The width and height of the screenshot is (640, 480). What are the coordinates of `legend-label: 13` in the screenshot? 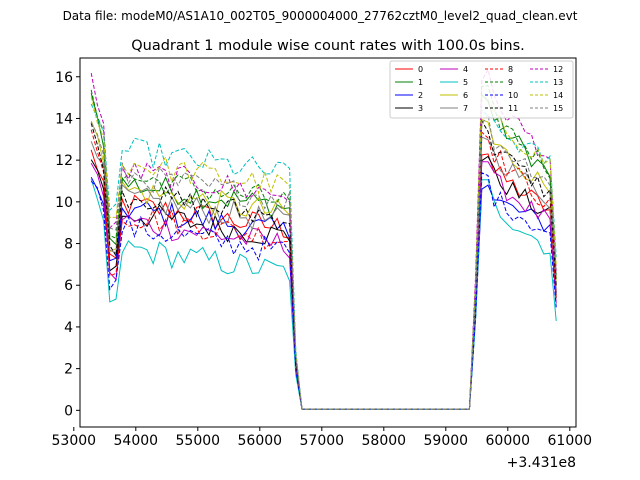 It's located at (558, 82).